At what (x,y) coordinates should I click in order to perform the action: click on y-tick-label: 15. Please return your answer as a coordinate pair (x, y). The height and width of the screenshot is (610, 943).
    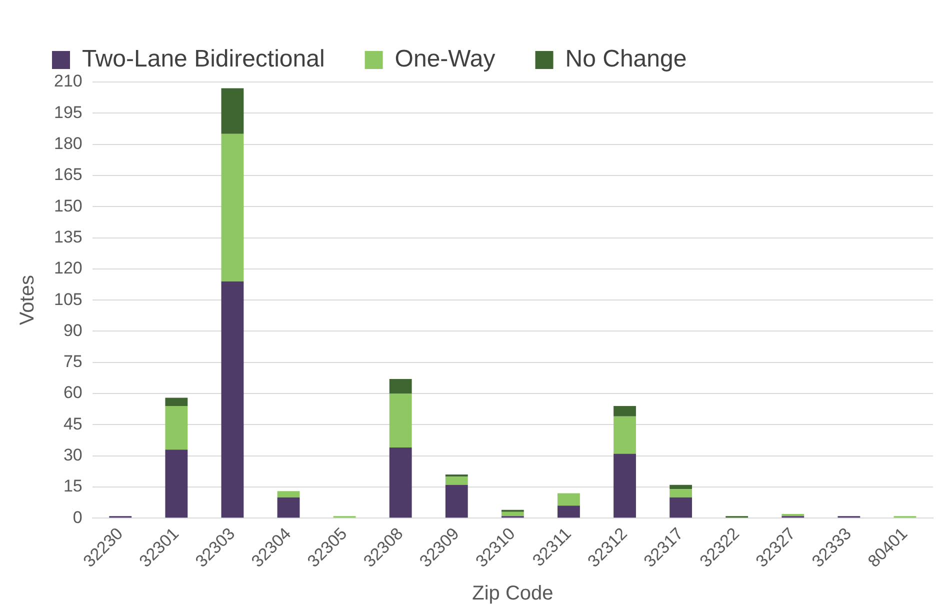
    Looking at the image, I should click on (72, 486).